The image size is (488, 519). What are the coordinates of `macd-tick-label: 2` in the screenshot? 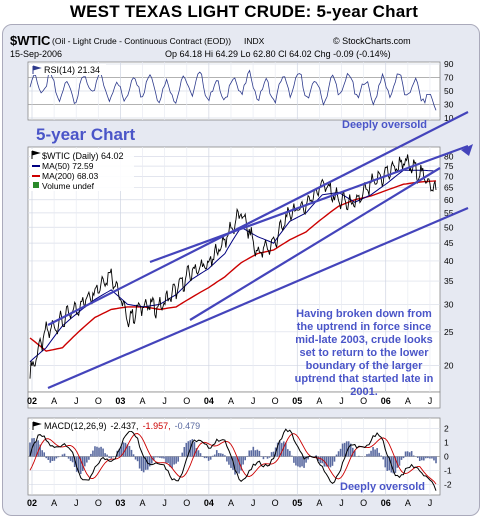 It's located at (446, 428).